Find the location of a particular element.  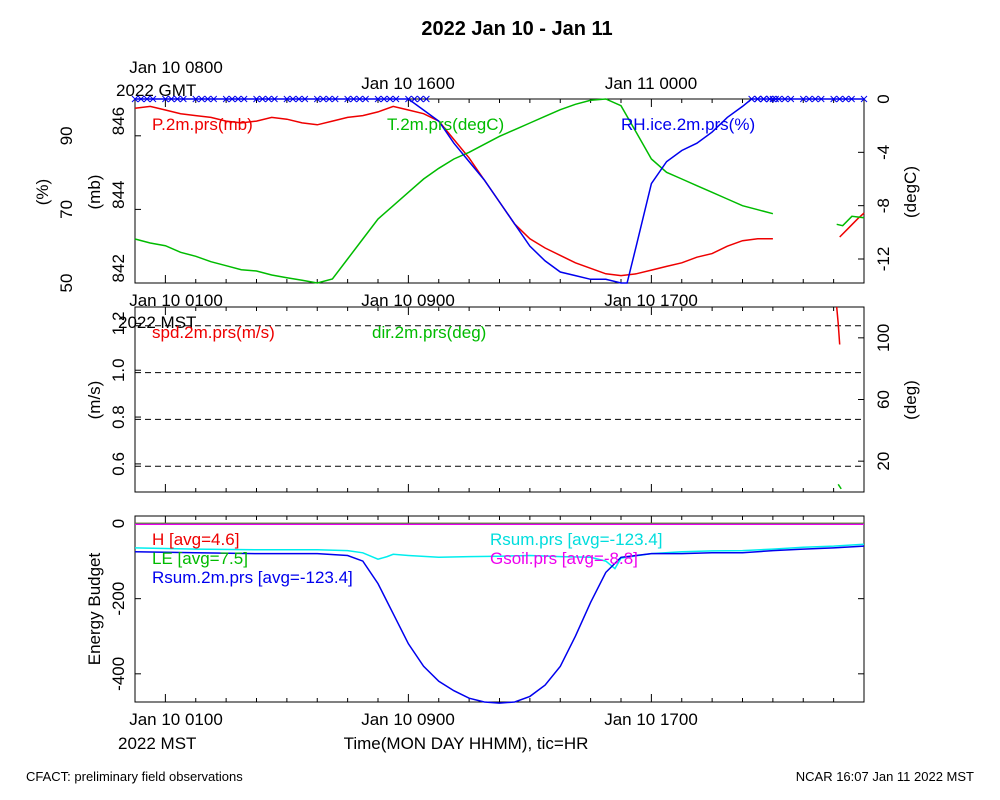

mb-axis-label: (mb) is located at coordinates (94, 192).